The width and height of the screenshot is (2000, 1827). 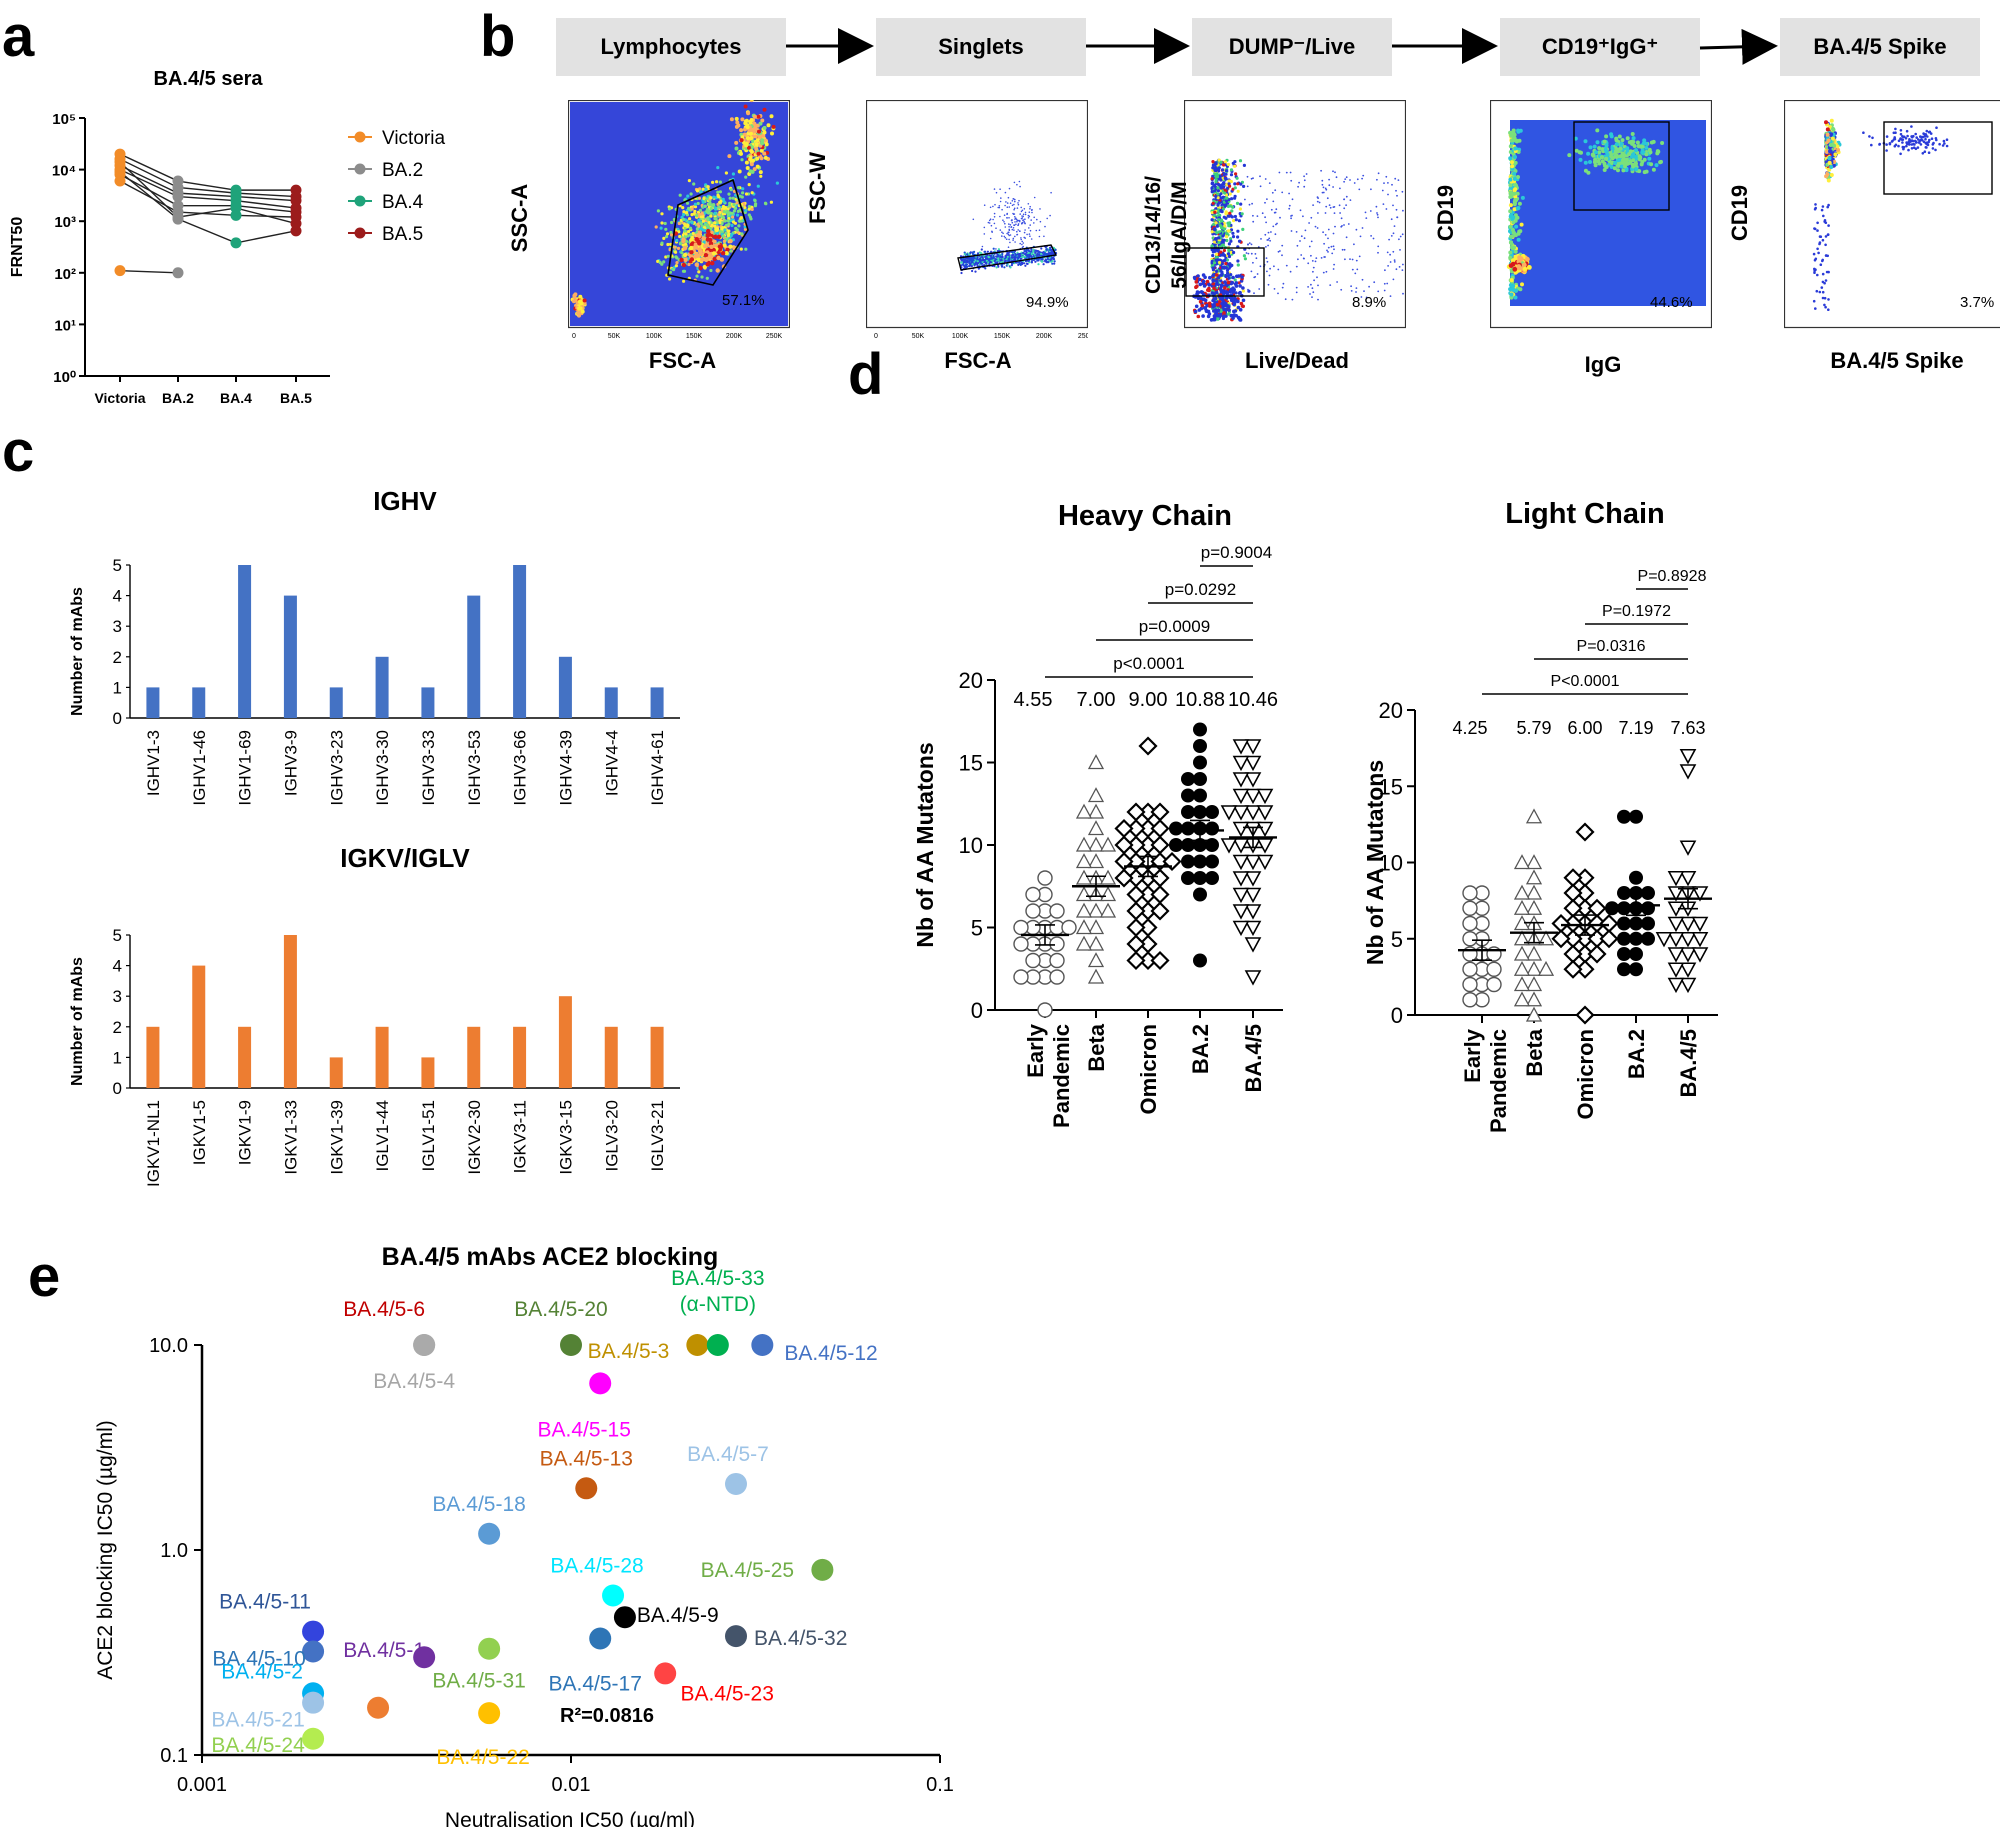 What do you see at coordinates (117, 1088) in the screenshot?
I see `chart-c-igkv-ytick-label: 0` at bounding box center [117, 1088].